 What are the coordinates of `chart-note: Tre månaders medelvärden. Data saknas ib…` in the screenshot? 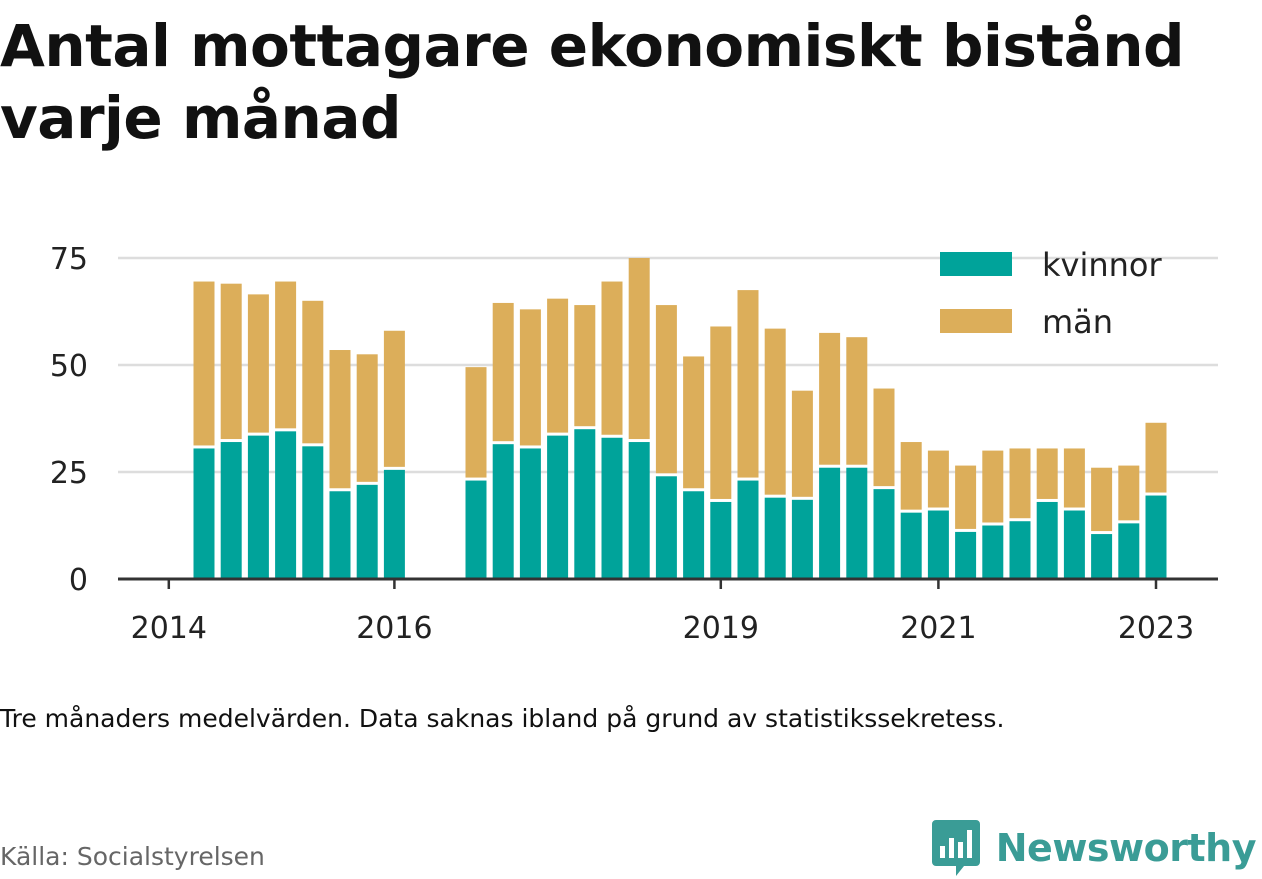 It's located at (502, 718).